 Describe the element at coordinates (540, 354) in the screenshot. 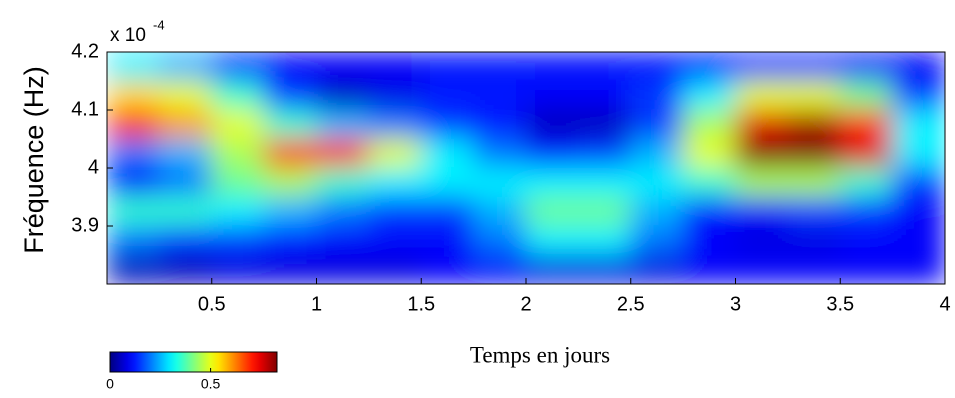

I see `x-axis-label: Temps en jours` at that location.